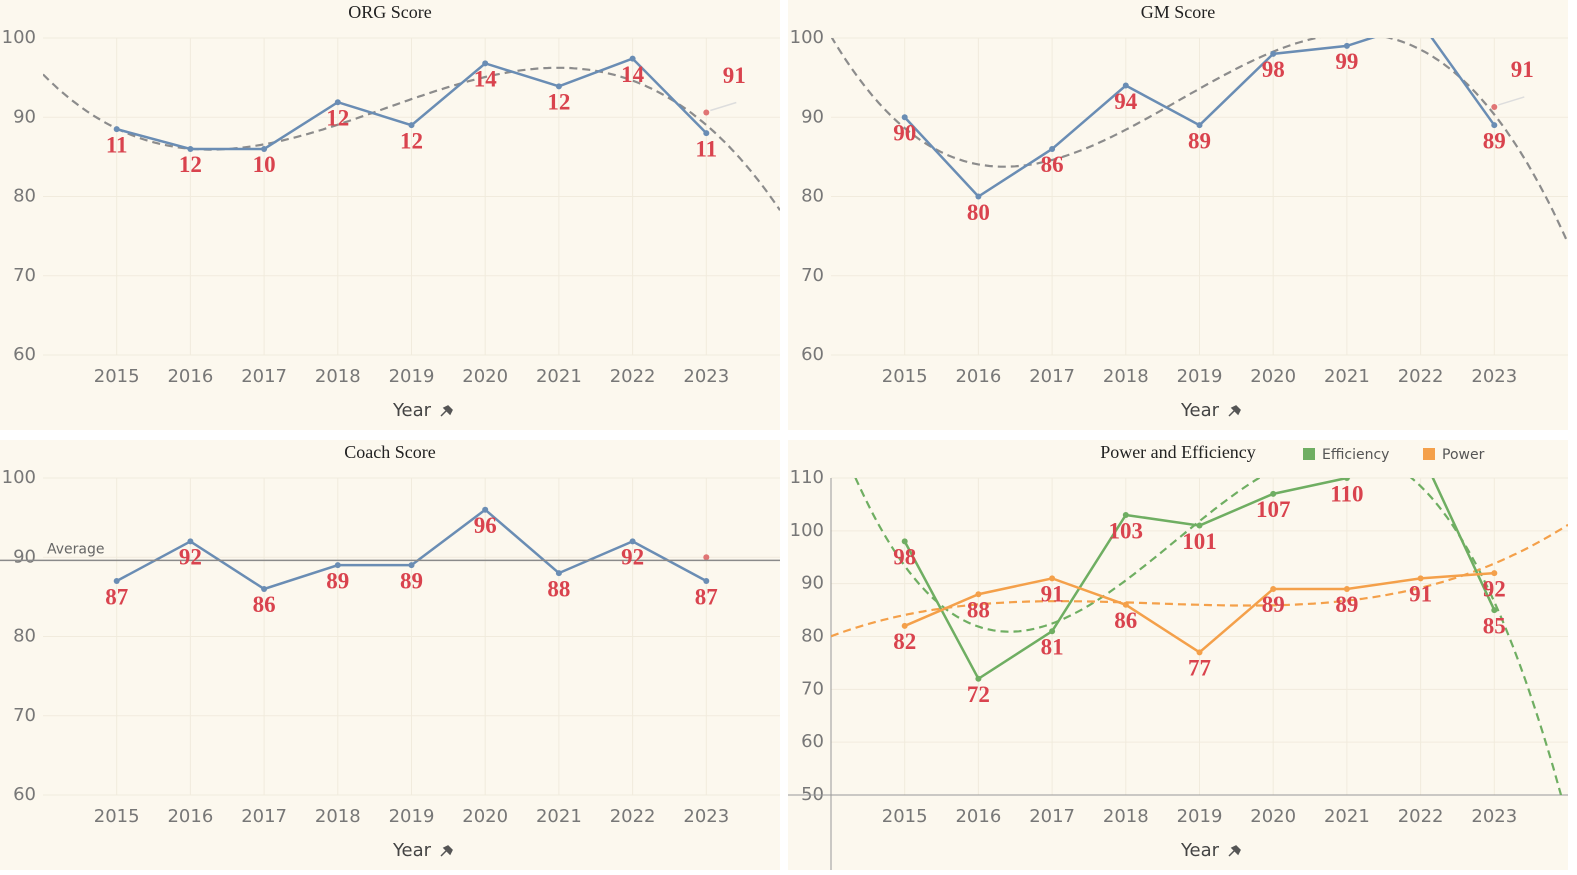 The image size is (1577, 875). I want to click on data-label: 107, so click(1273, 509).